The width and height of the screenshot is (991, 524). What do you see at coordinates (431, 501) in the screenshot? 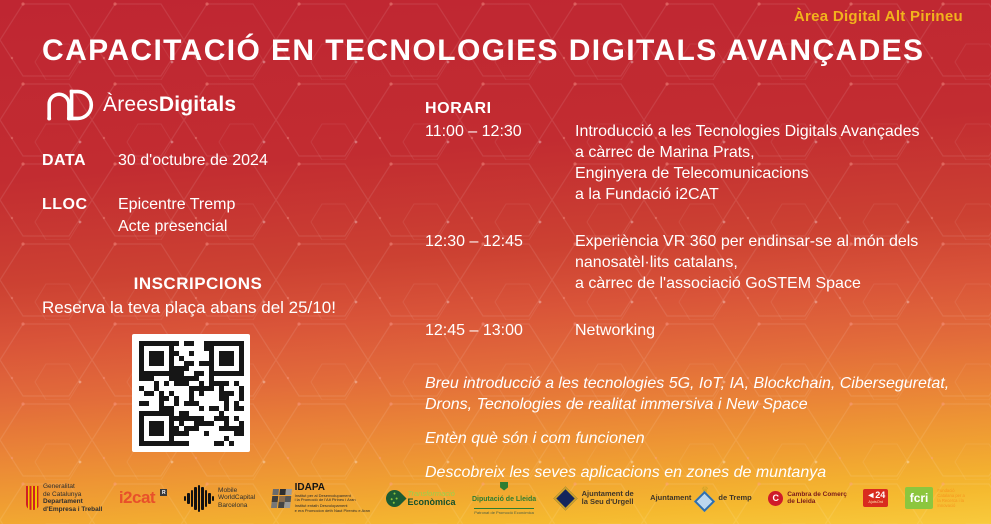
I see `logo-transformacio-bottom: Econòmica` at bounding box center [431, 501].